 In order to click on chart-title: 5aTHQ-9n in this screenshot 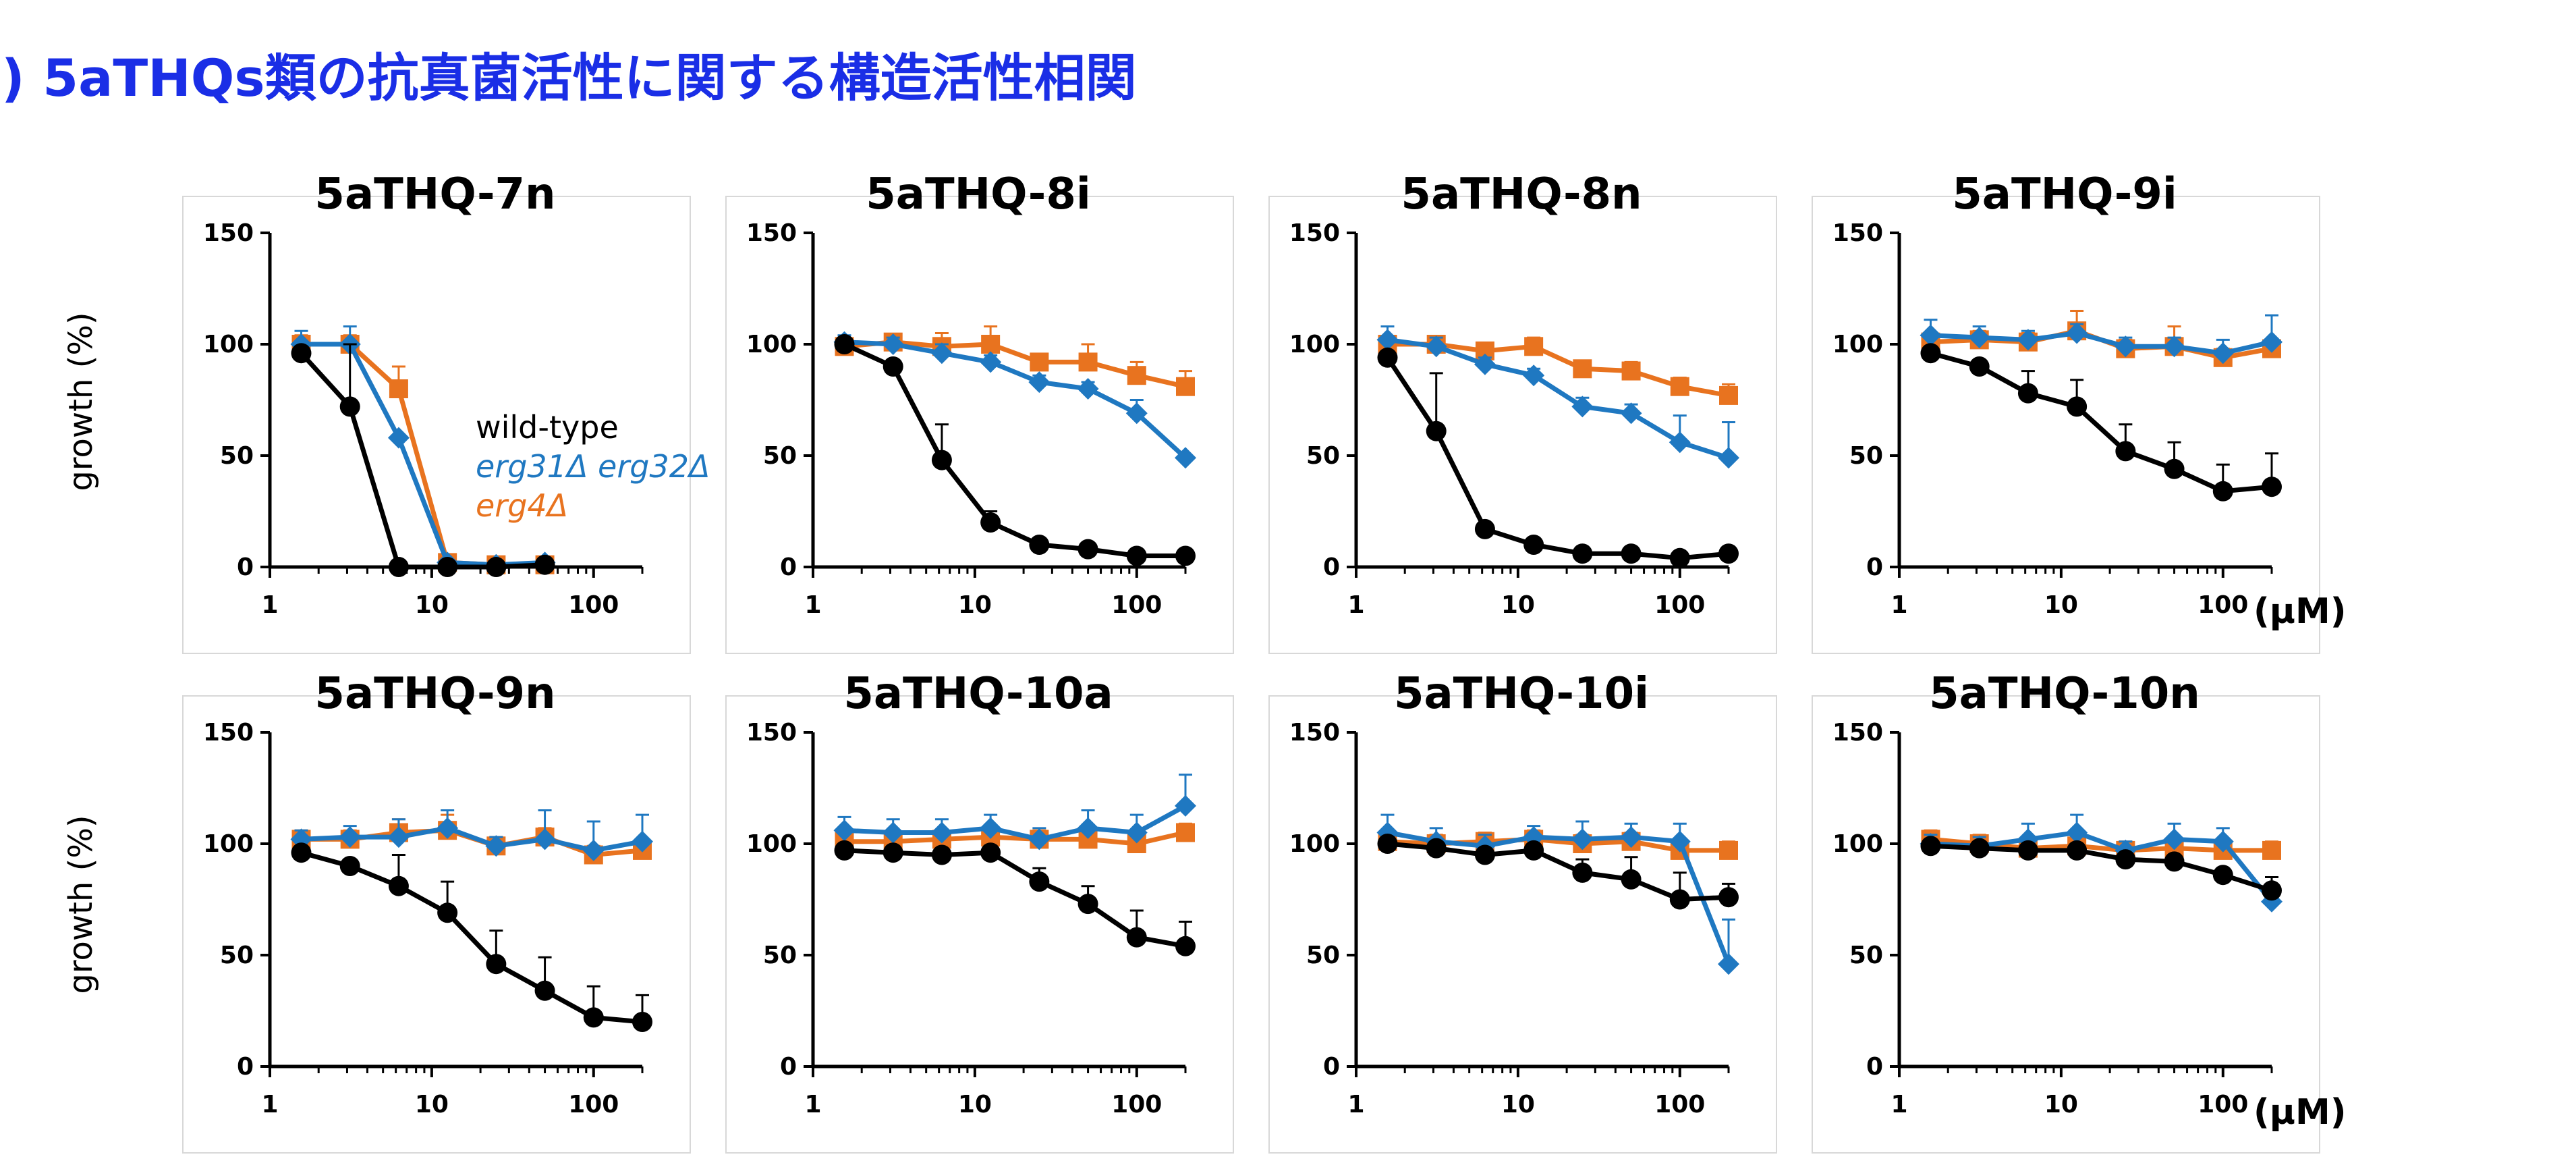, I will do `click(435, 694)`.